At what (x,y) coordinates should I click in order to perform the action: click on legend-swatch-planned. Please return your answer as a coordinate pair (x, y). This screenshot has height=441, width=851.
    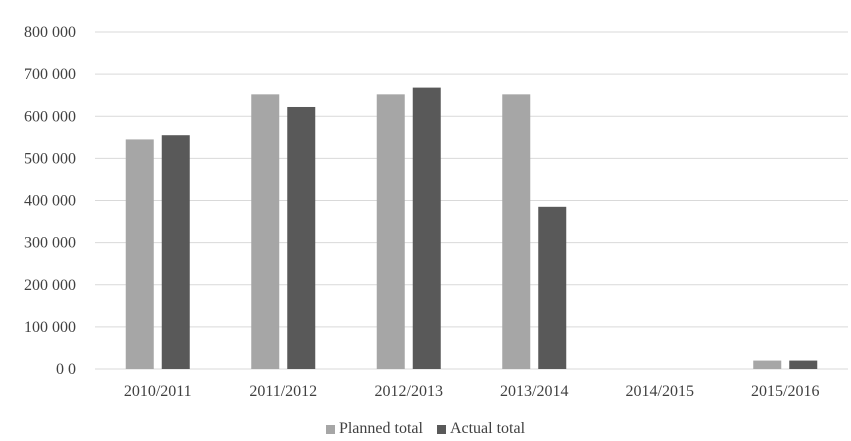
    Looking at the image, I should click on (330, 429).